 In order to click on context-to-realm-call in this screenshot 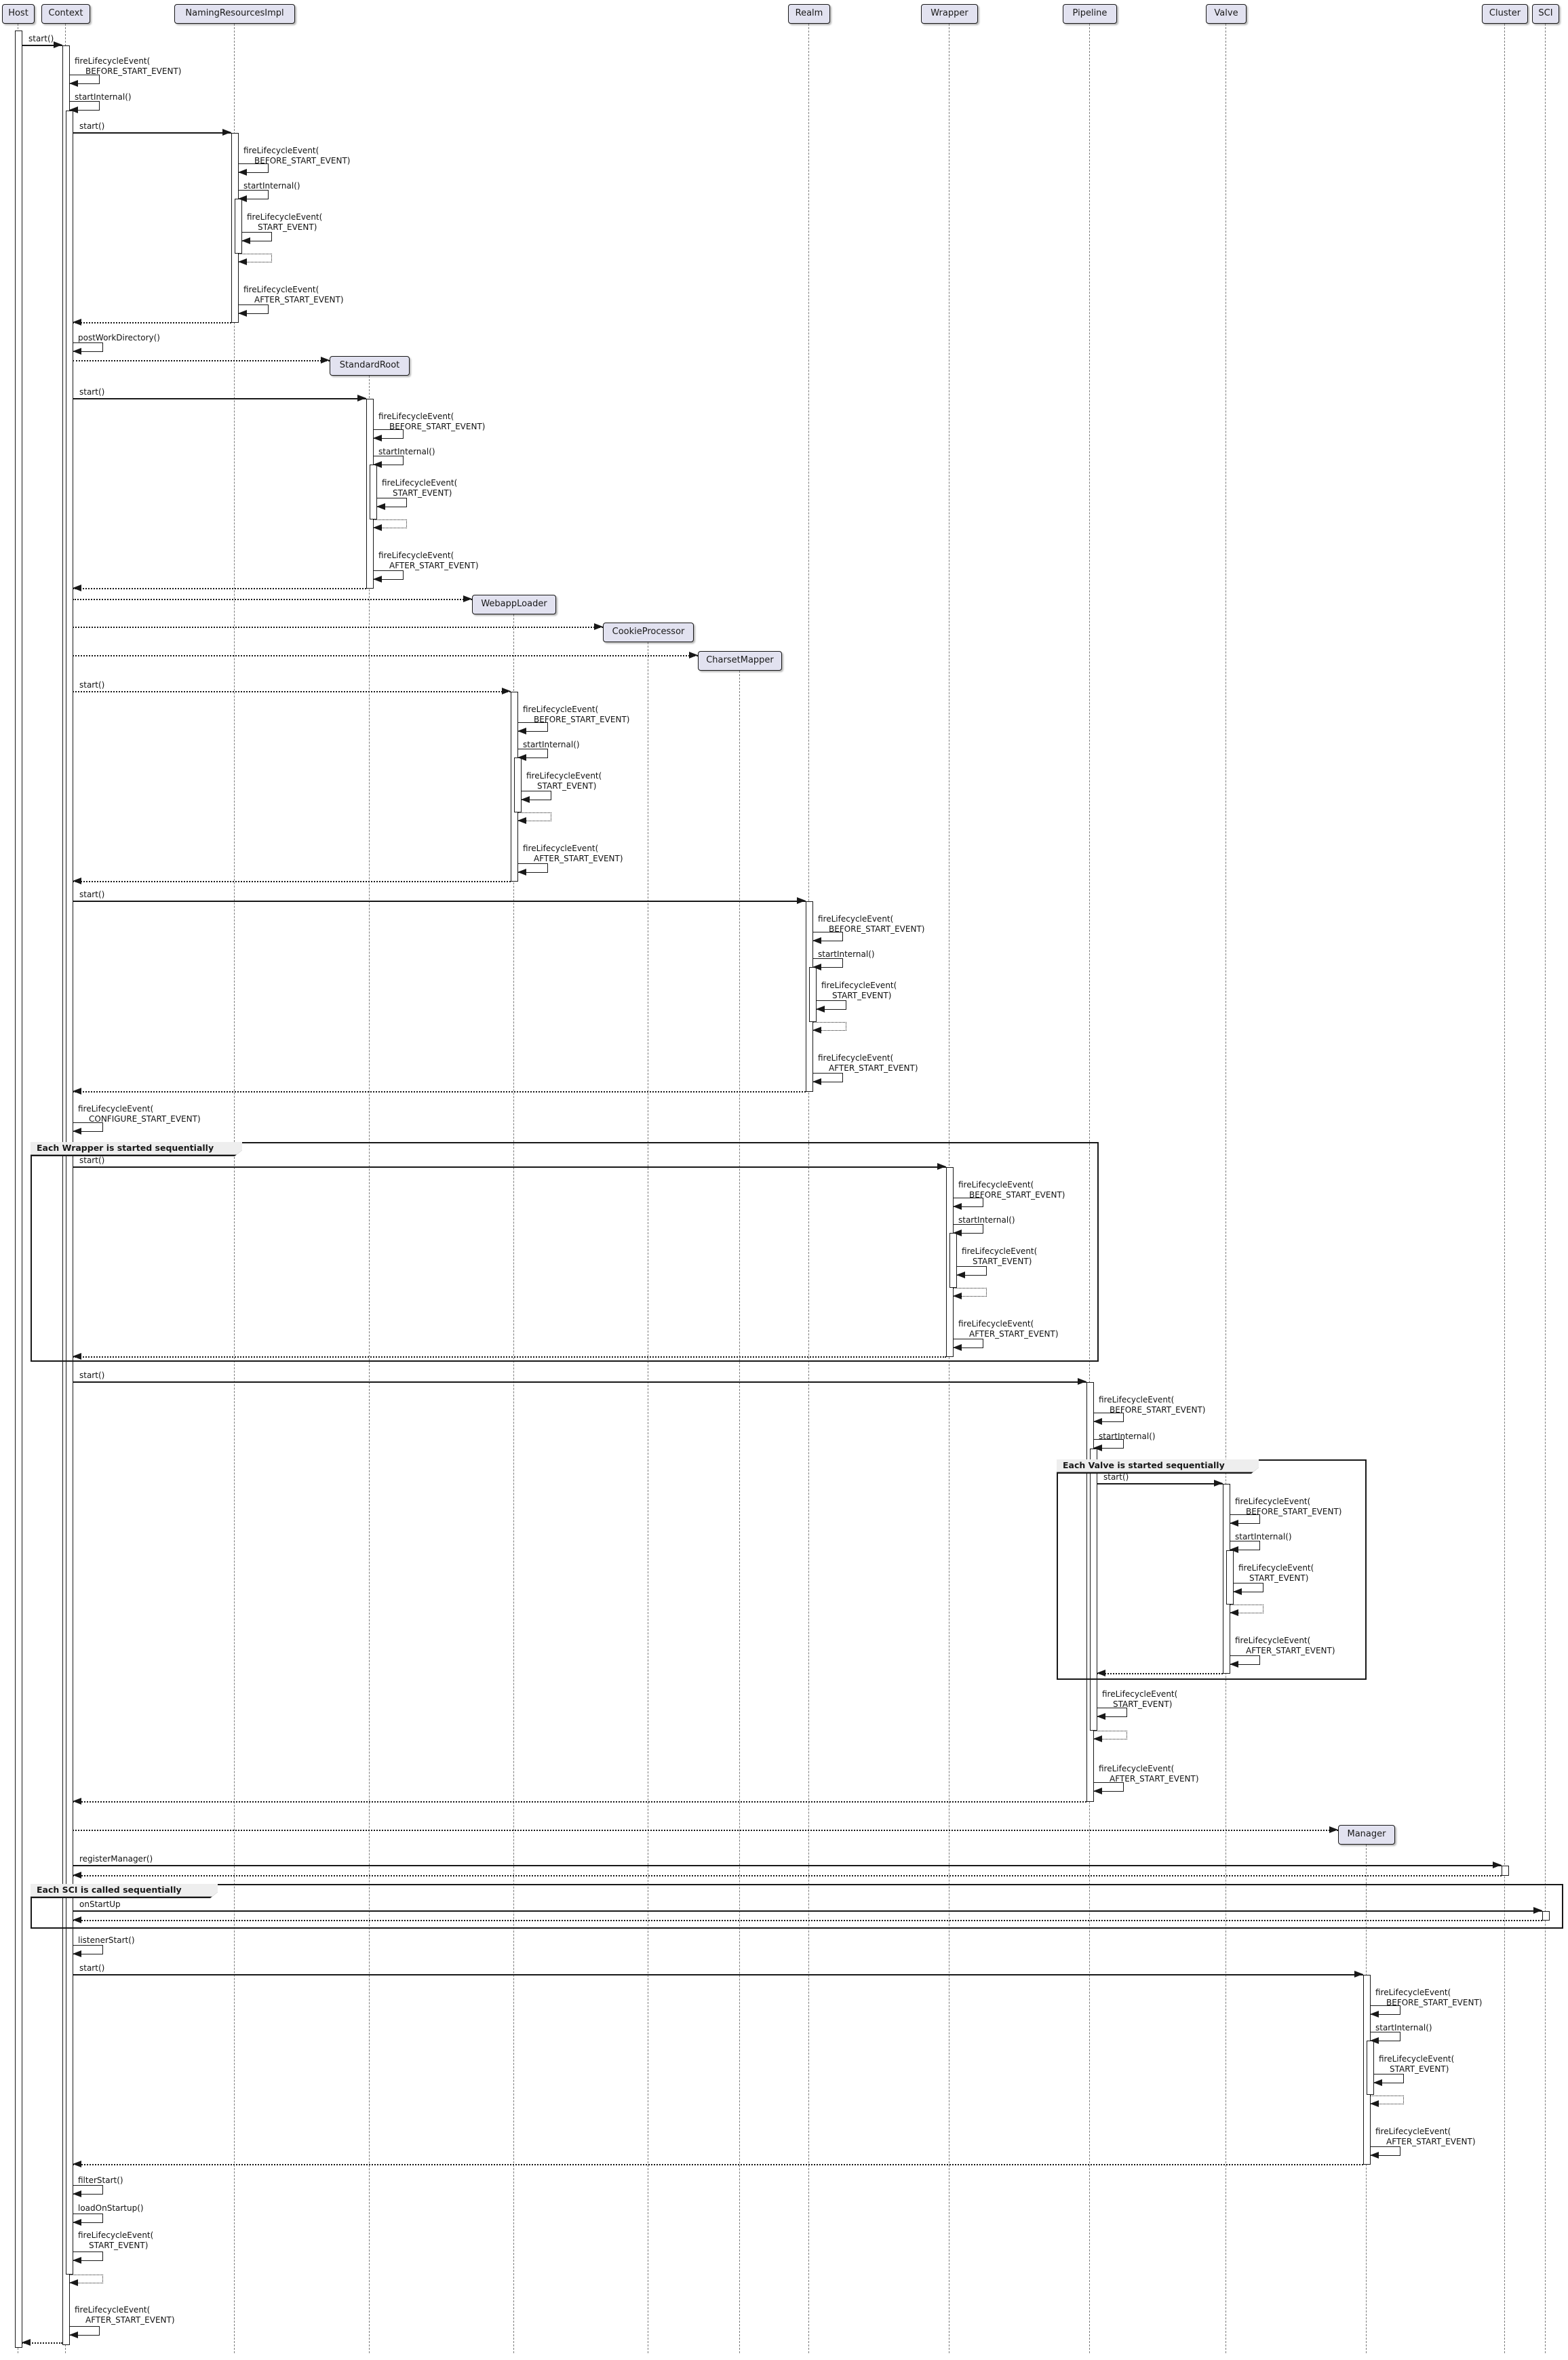, I will do `click(439, 901)`.